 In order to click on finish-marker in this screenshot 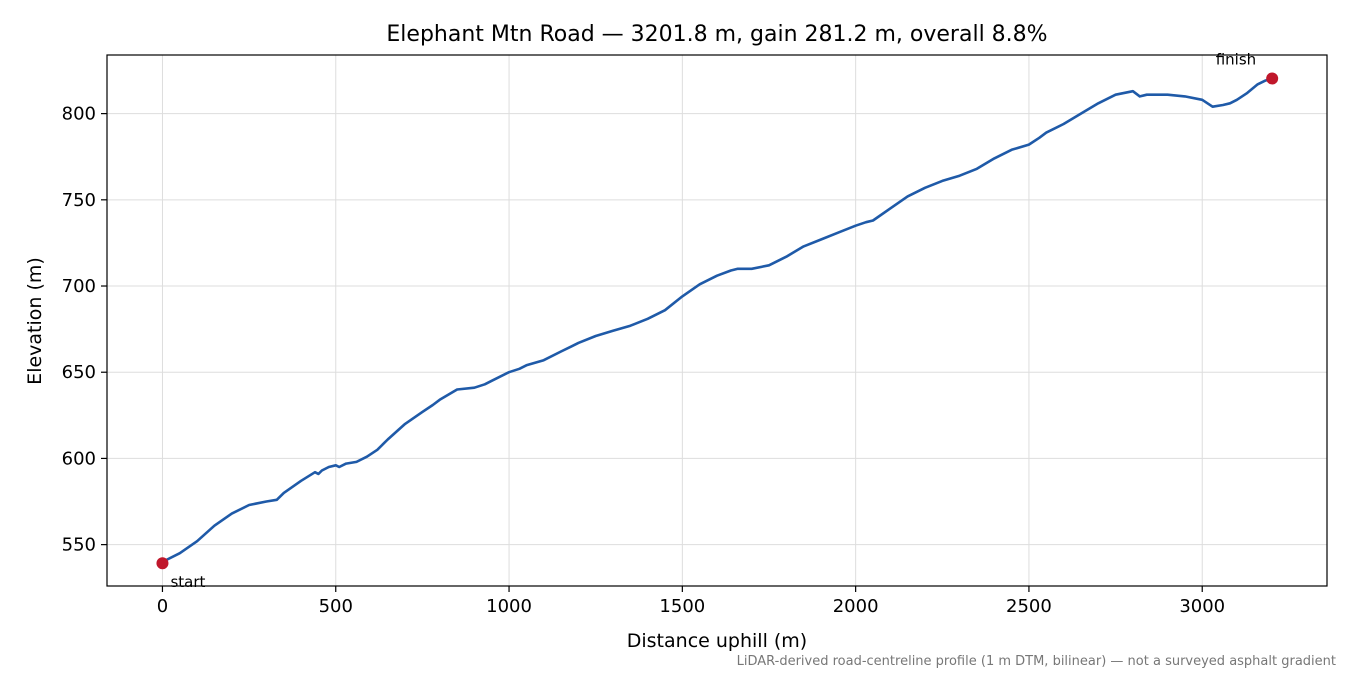, I will do `click(1272, 78)`.